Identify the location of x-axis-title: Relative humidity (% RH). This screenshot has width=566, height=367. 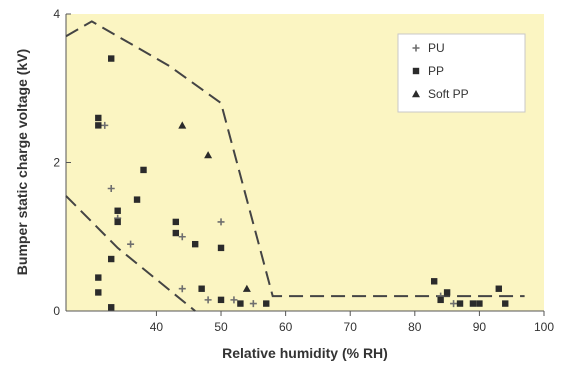
(305, 353).